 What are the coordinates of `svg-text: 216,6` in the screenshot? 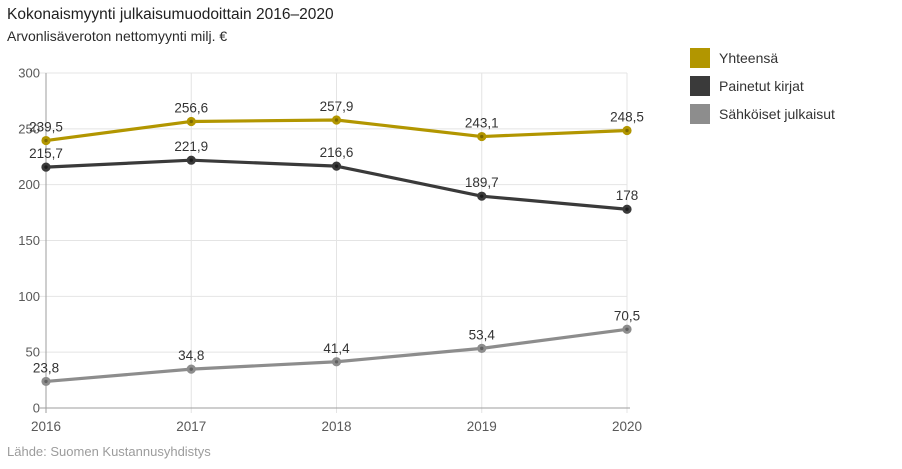 It's located at (337, 152).